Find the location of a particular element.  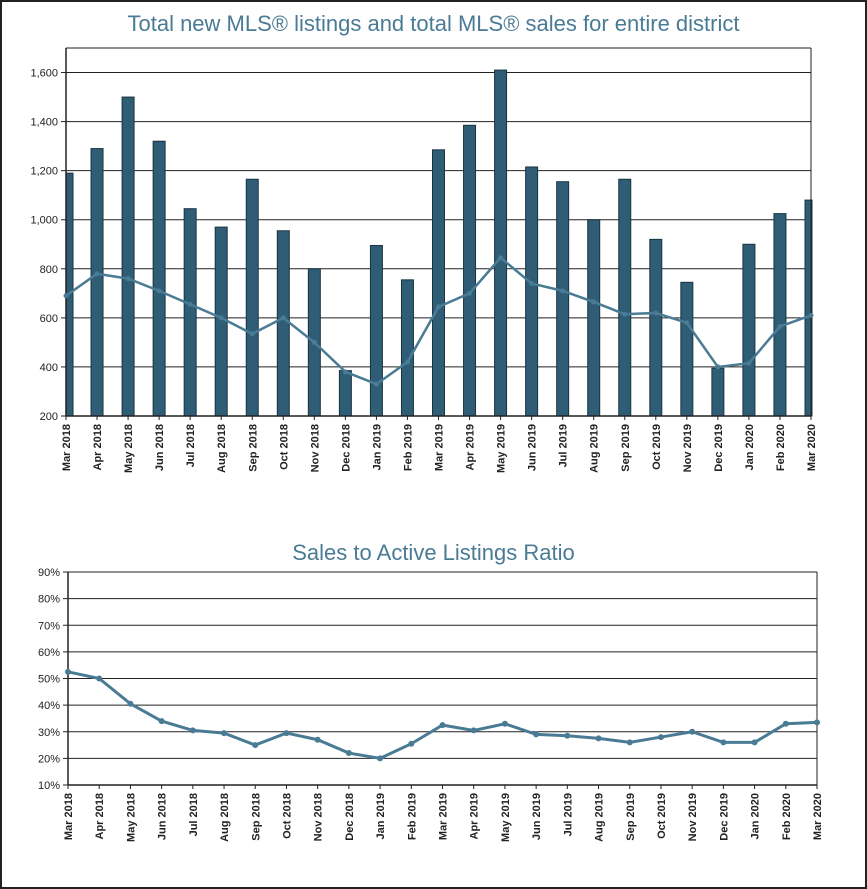

y-tick-label: 1,000 is located at coordinates (44, 221).